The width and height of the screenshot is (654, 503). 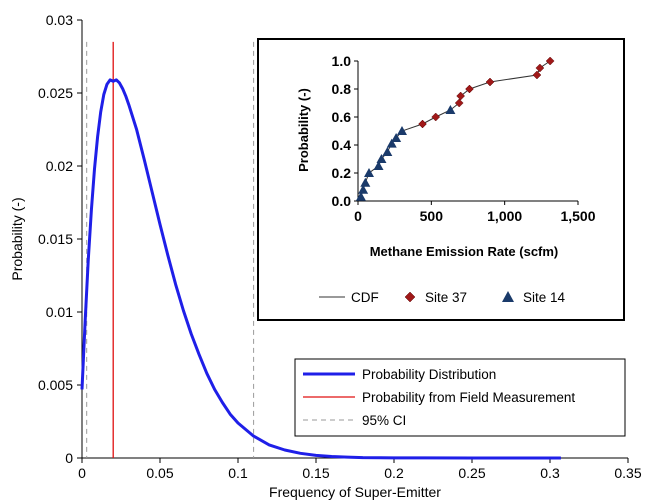 I want to click on inset-legend: CDF Site 37 Site 14, so click(x=442, y=297).